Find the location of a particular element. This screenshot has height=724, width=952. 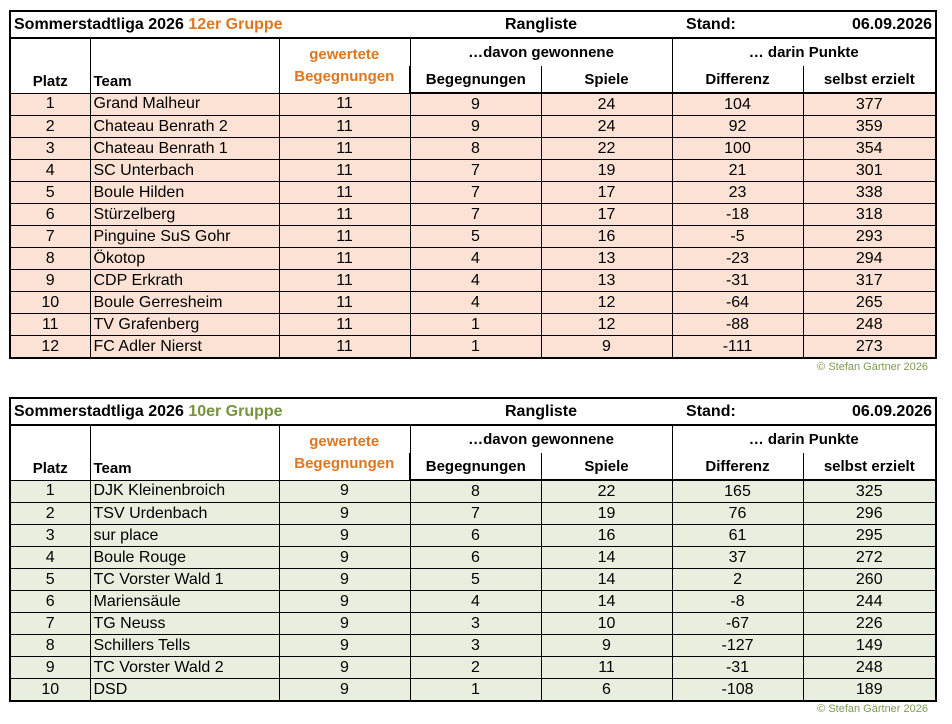

differenz-cell: -127 is located at coordinates (737, 645).